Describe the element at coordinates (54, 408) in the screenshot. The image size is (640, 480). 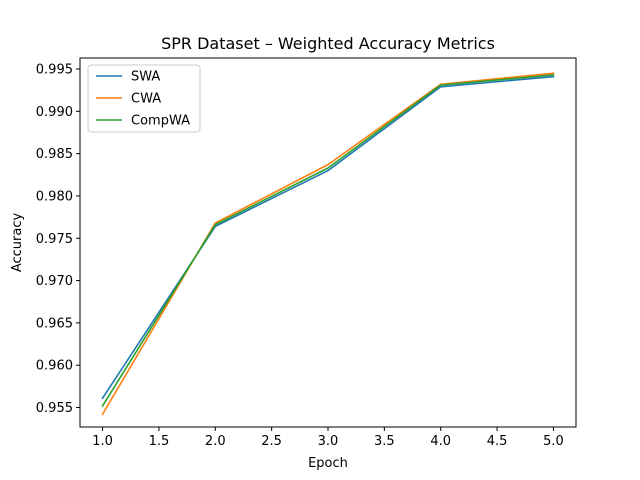
I see `y-tick-label: 0.955` at that location.